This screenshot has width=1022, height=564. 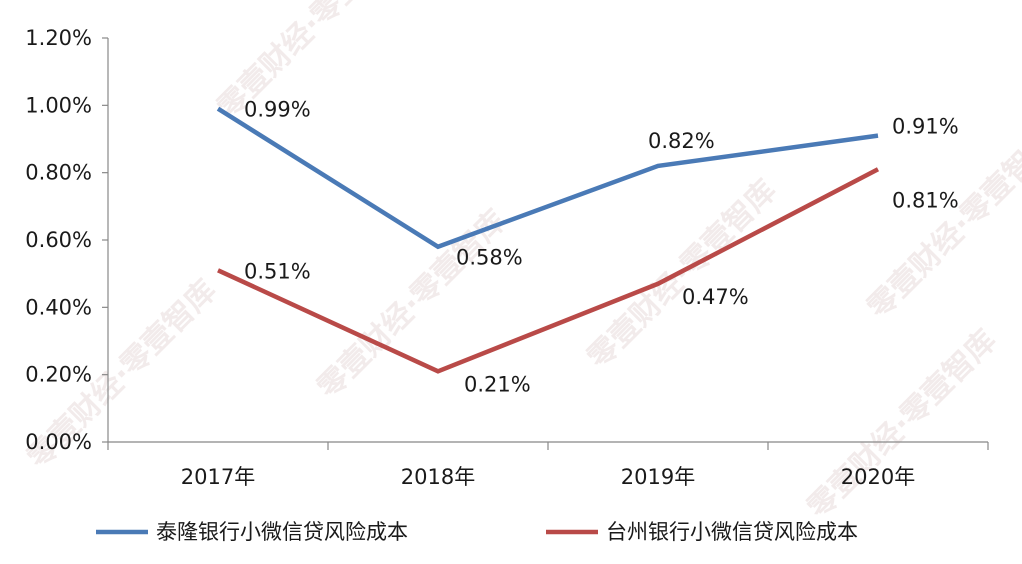 What do you see at coordinates (277, 110) in the screenshot?
I see `data-label: 0.99%` at bounding box center [277, 110].